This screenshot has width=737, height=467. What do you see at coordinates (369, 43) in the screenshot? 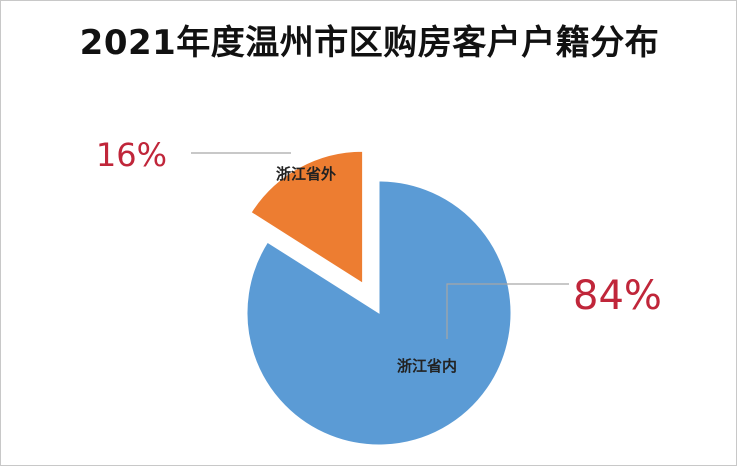
I see `chart-title: 2021年度温州市区购房客户户籍分布` at bounding box center [369, 43].